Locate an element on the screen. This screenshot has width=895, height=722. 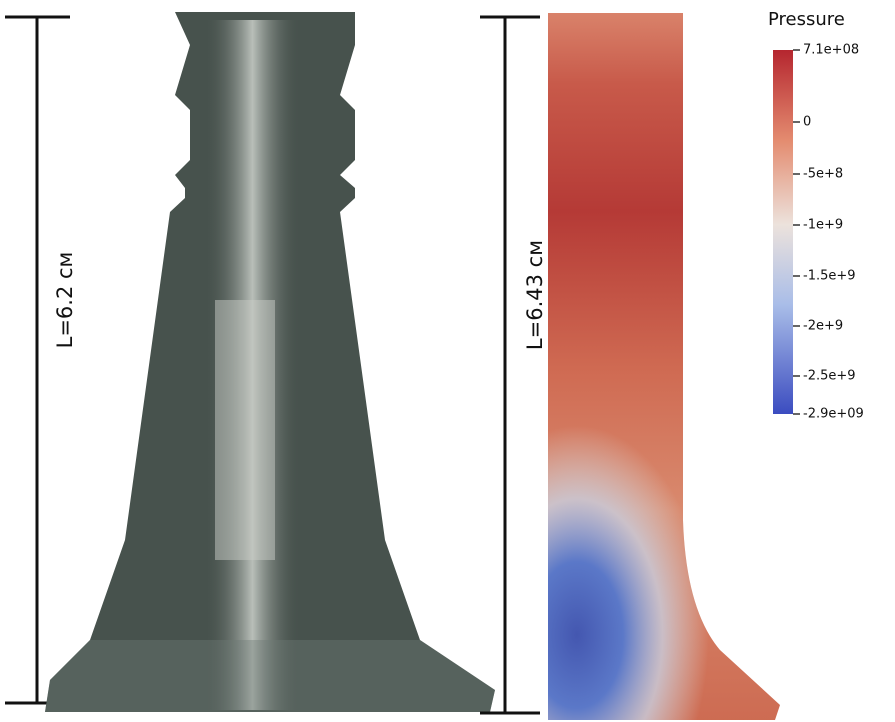
tick-label: 7.1e+08 is located at coordinates (831, 50).